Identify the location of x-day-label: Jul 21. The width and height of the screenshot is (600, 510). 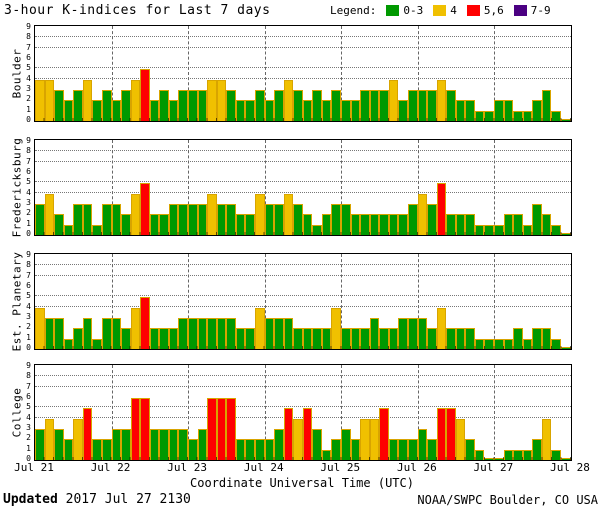
(34, 467).